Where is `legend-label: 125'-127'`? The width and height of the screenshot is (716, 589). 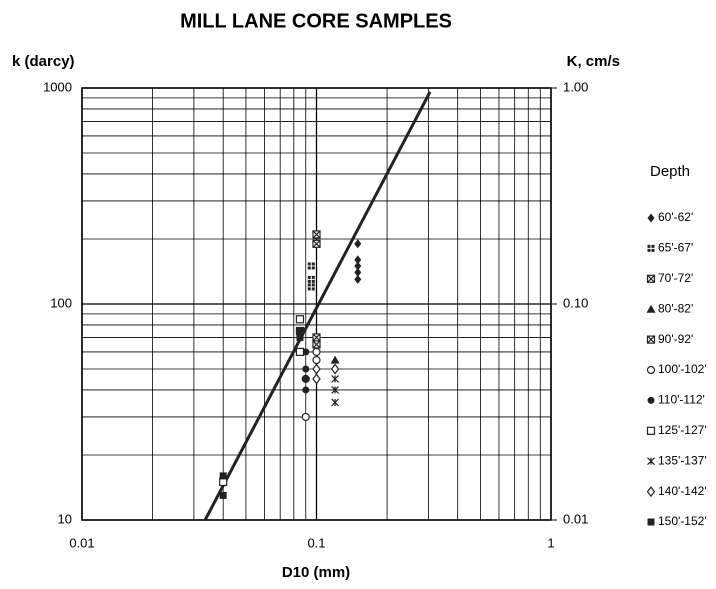
legend-label: 125'-127' is located at coordinates (682, 430).